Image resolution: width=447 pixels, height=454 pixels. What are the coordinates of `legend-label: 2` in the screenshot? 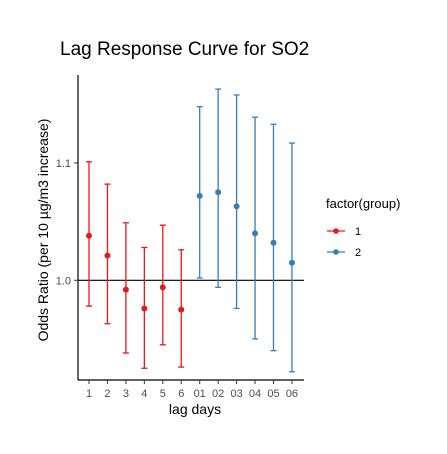 It's located at (358, 253).